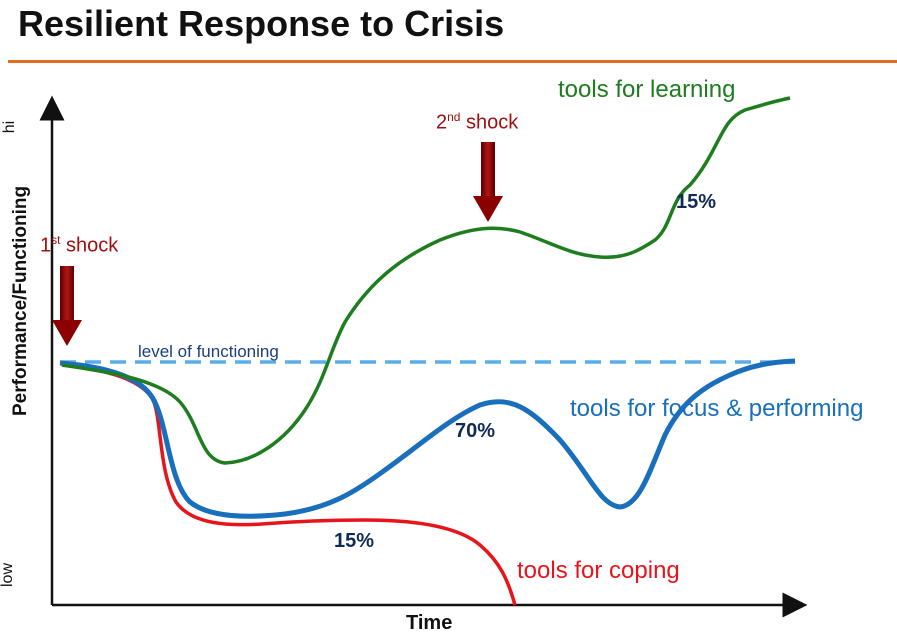 The width and height of the screenshot is (897, 635). I want to click on y-axis-label: Performance/Functioning, so click(20, 300).